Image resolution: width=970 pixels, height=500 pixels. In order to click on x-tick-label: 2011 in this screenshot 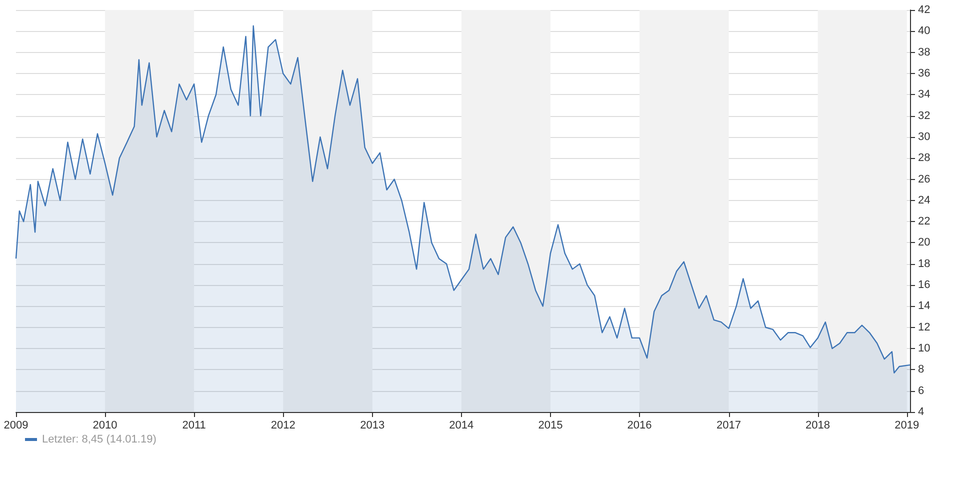, I will do `click(194, 426)`.